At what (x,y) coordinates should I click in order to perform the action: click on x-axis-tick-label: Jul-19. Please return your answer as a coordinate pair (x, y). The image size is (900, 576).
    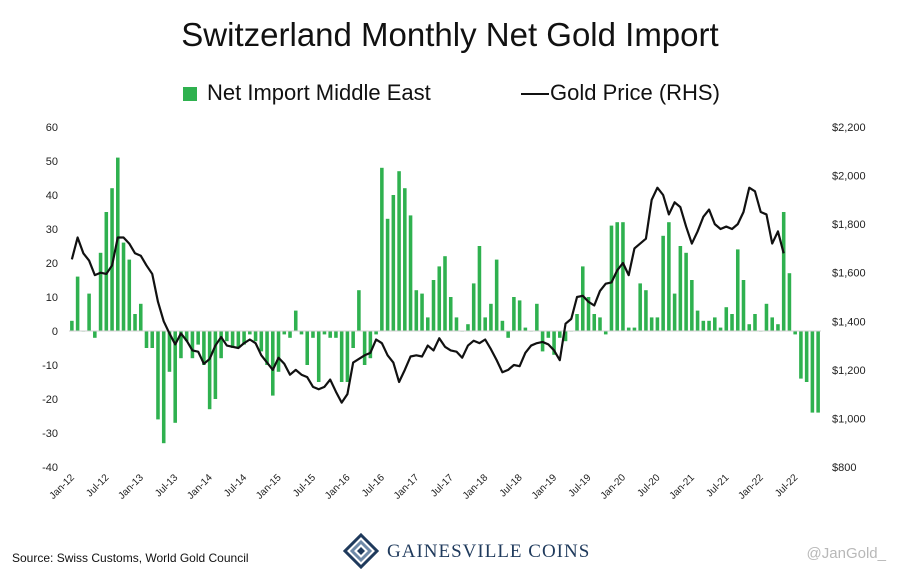
    Looking at the image, I should click on (580, 485).